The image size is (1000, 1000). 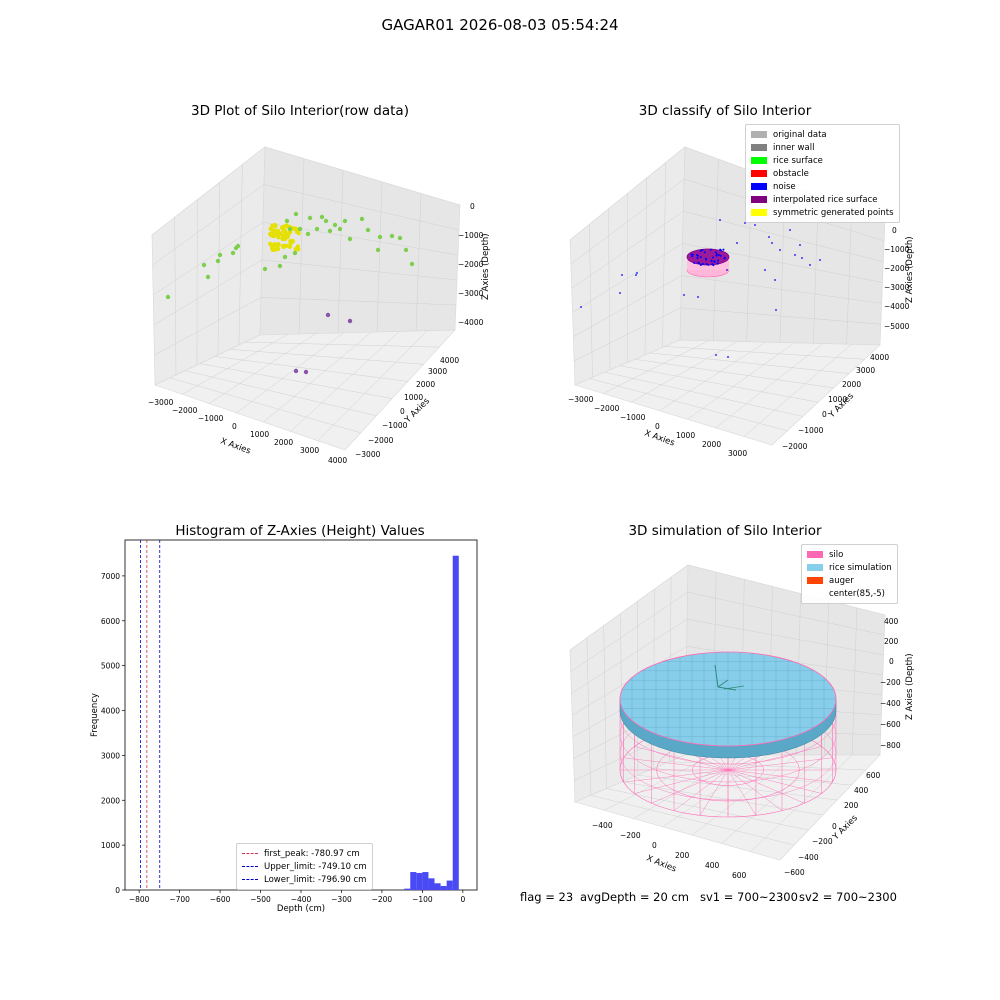 What do you see at coordinates (737, 453) in the screenshot?
I see `plot2-xtick: 3000` at bounding box center [737, 453].